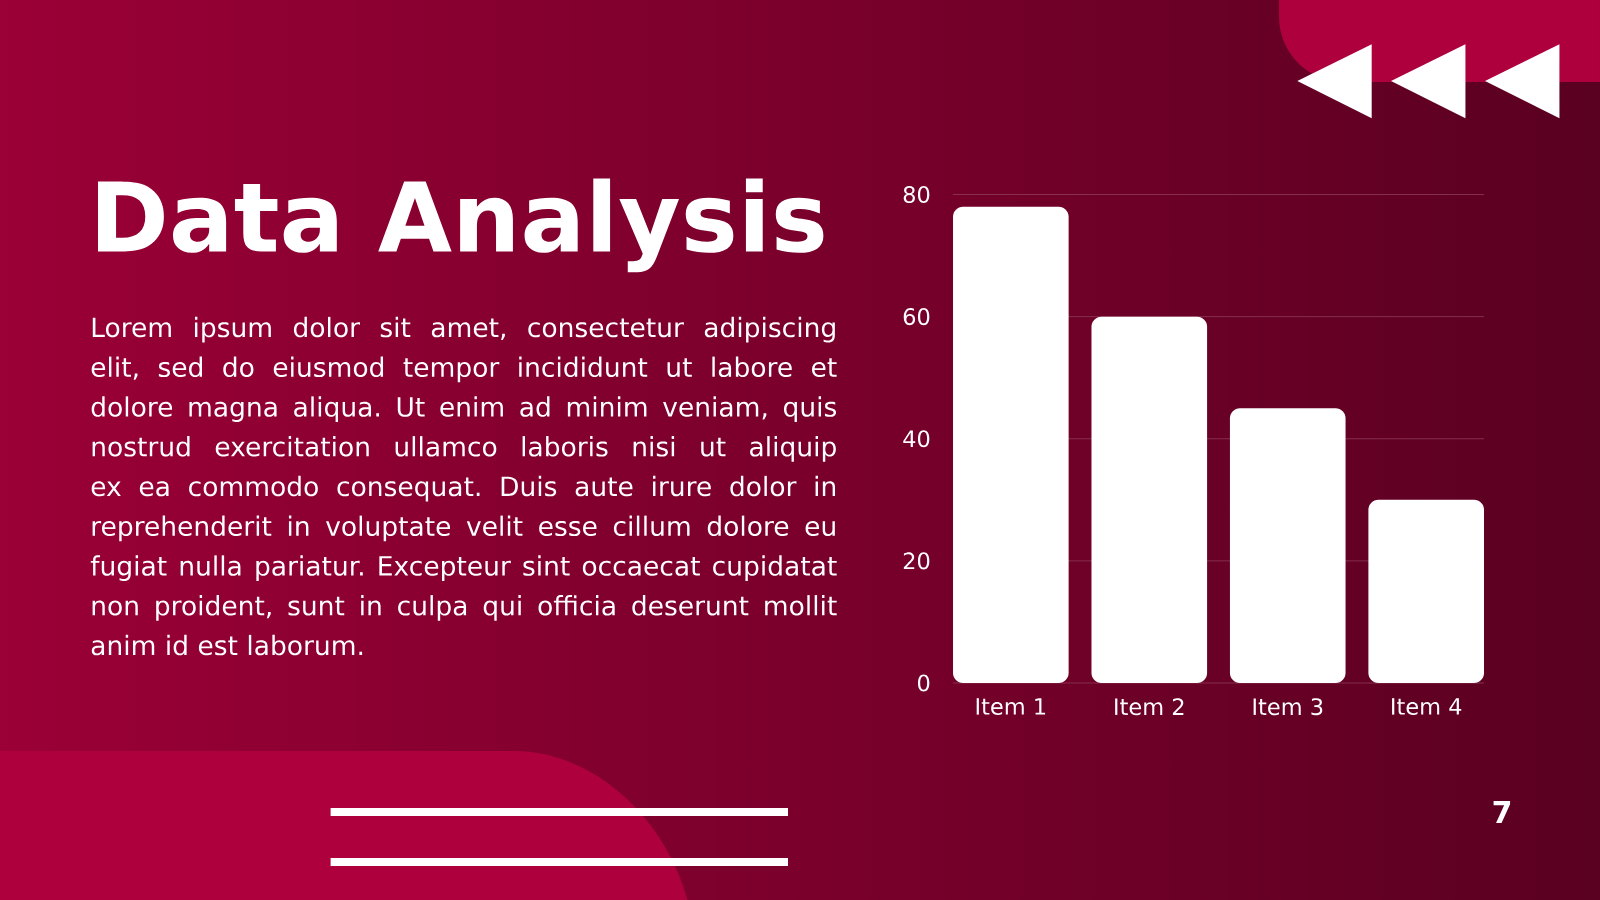 Image resolution: width=1600 pixels, height=900 pixels. What do you see at coordinates (1502, 812) in the screenshot?
I see `text: 7` at bounding box center [1502, 812].